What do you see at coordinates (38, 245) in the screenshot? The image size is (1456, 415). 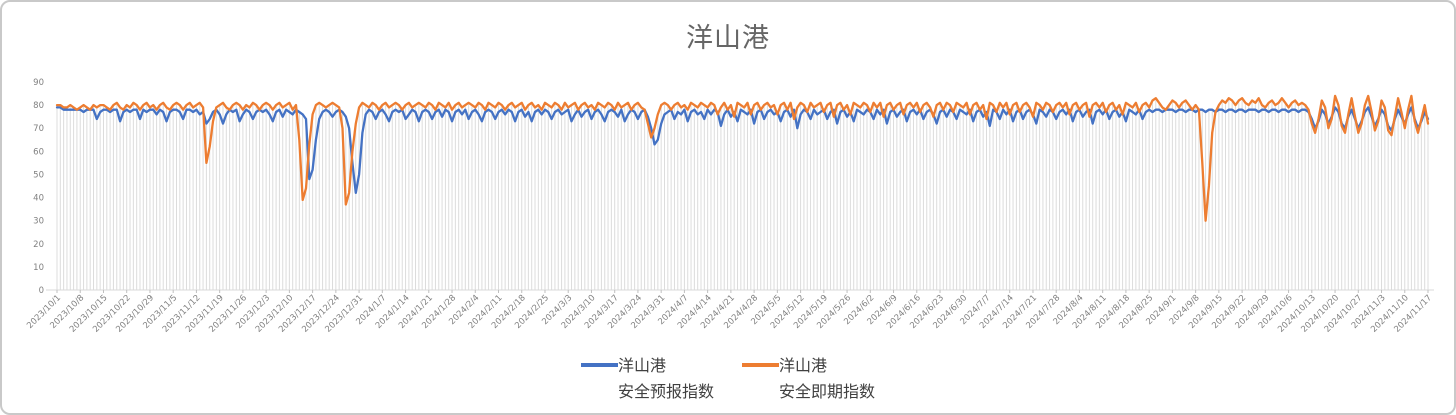 I see `svg-text: 20` at bounding box center [38, 245].